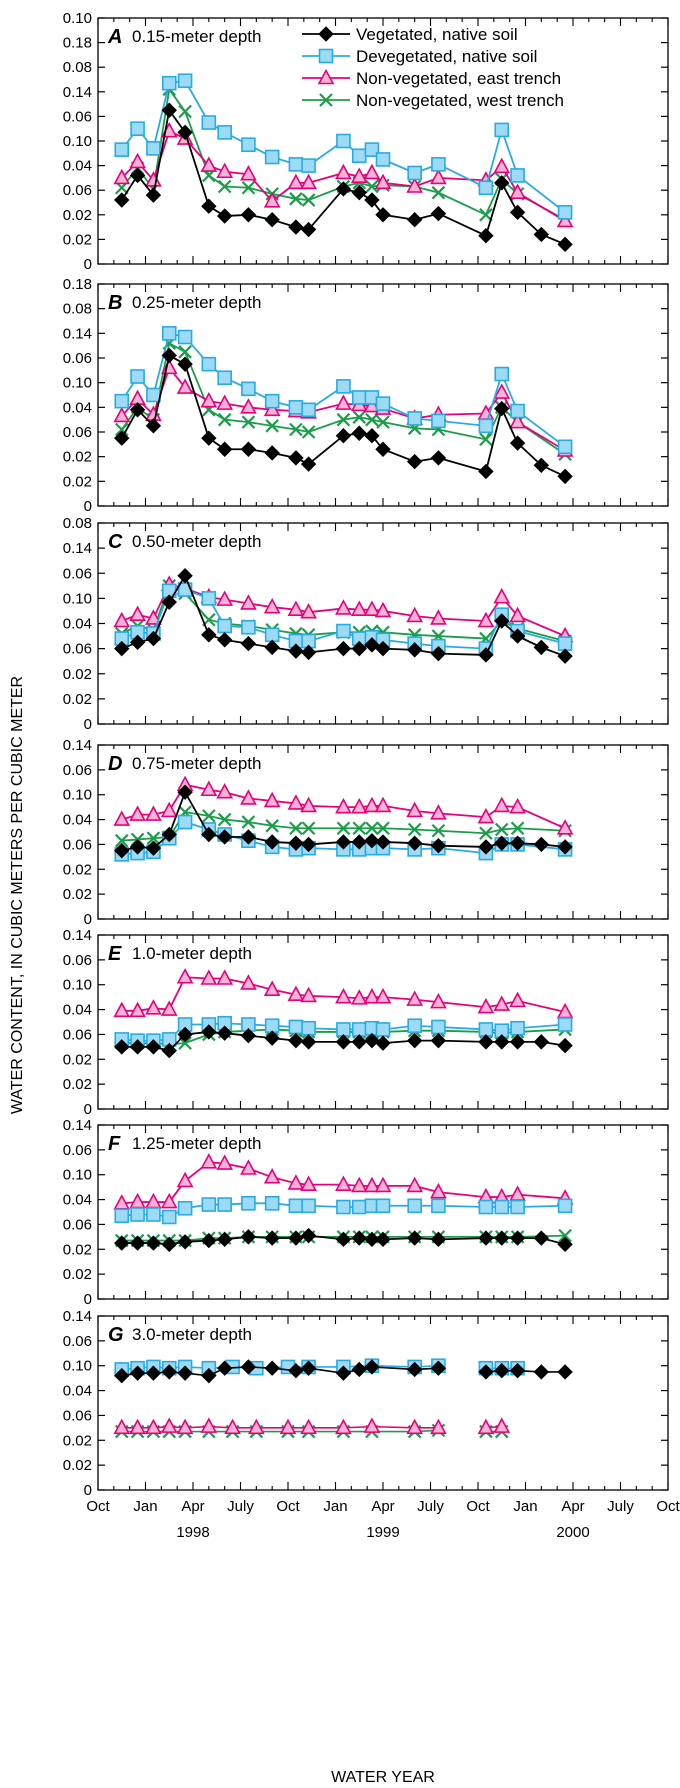 This screenshot has height=1788, width=680. Describe the element at coordinates (77, 333) in the screenshot. I see `y-tick-label: 0.14` at that location.